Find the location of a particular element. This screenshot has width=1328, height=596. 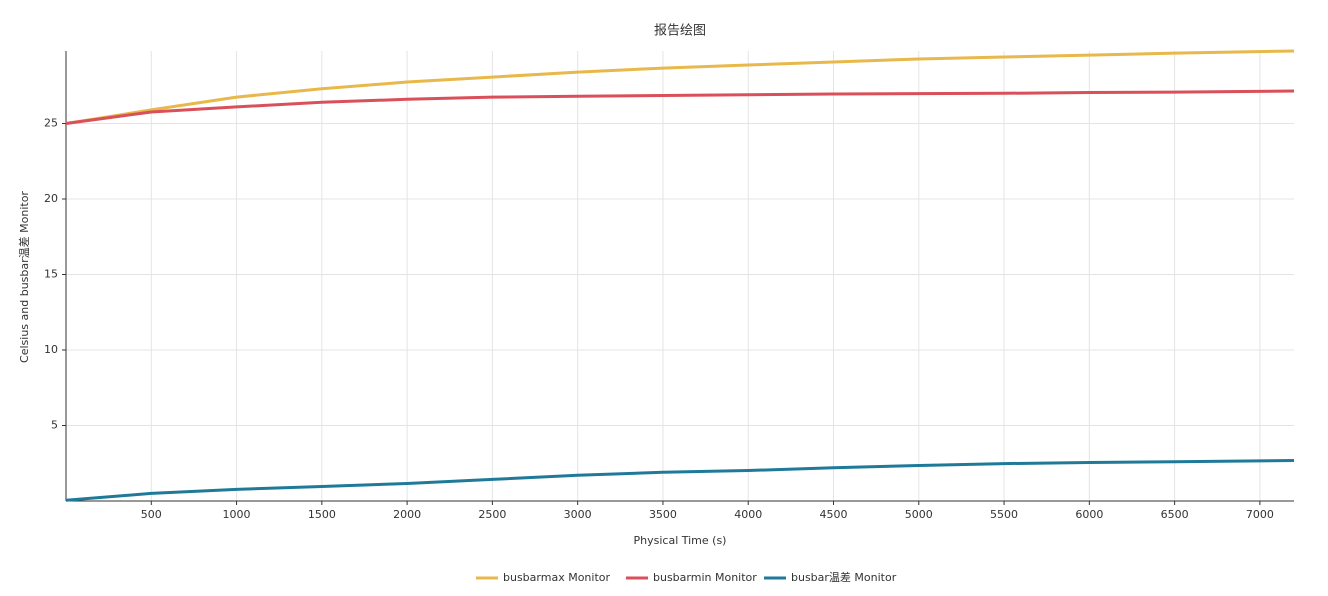

x-tick-label: 500 is located at coordinates (151, 514).